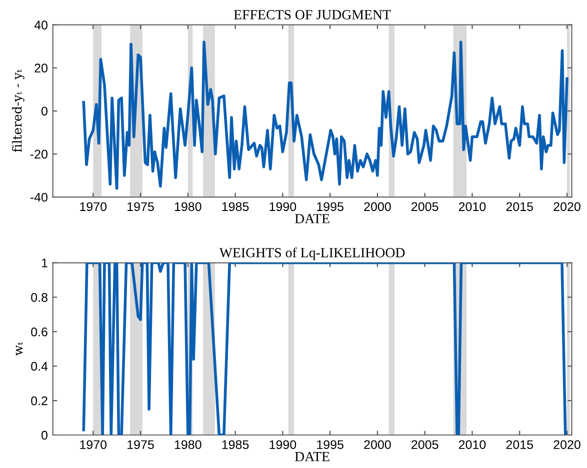 The height and width of the screenshot is (468, 587). Describe the element at coordinates (45, 263) in the screenshot. I see `y-tick-label: 1` at that location.